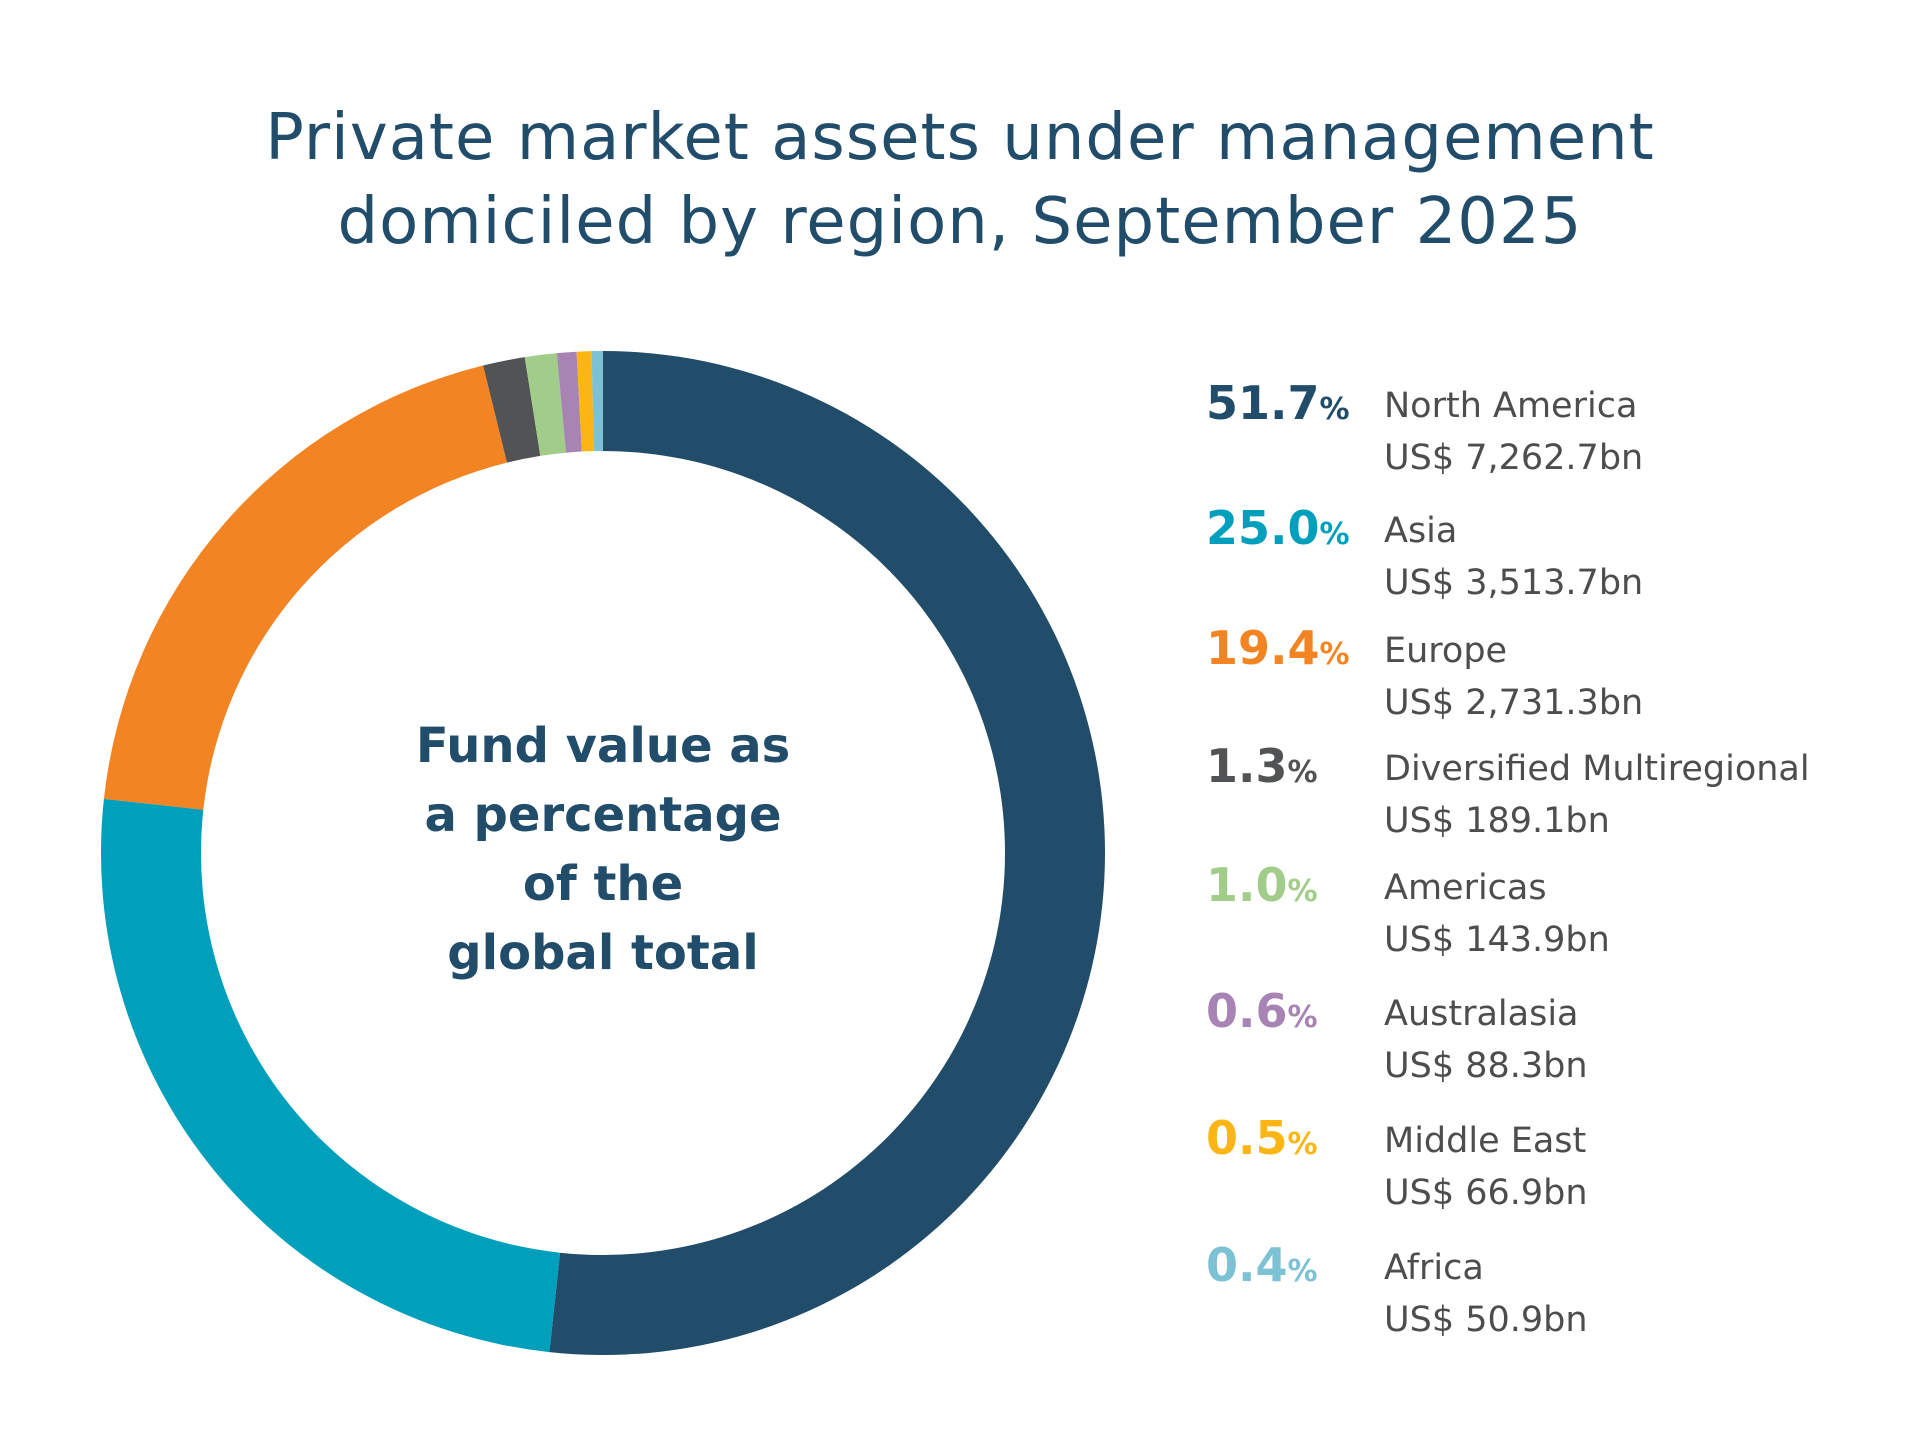 Image resolution: width=1920 pixels, height=1450 pixels. What do you see at coordinates (1514, 703) in the screenshot?
I see `legend-value: US$ 2,731.3bn` at bounding box center [1514, 703].